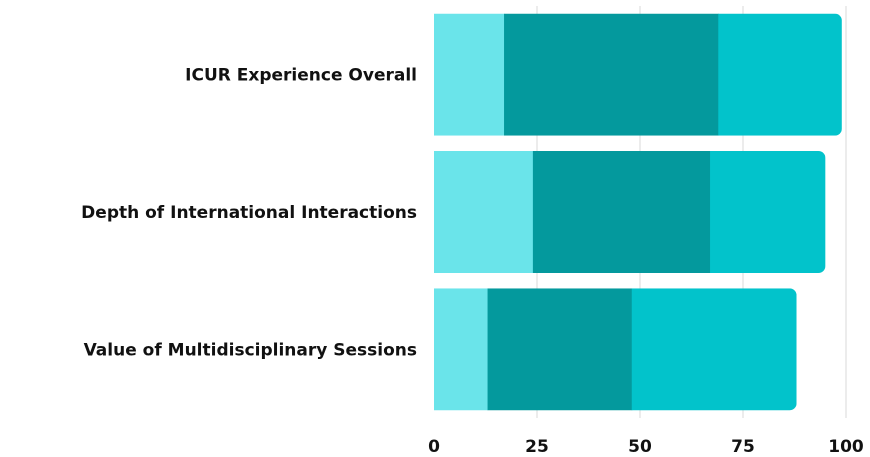 The height and width of the screenshot is (457, 870). What do you see at coordinates (250, 350) in the screenshot?
I see `category-label-2: Value of Multidisciplinary Sessions` at bounding box center [250, 350].